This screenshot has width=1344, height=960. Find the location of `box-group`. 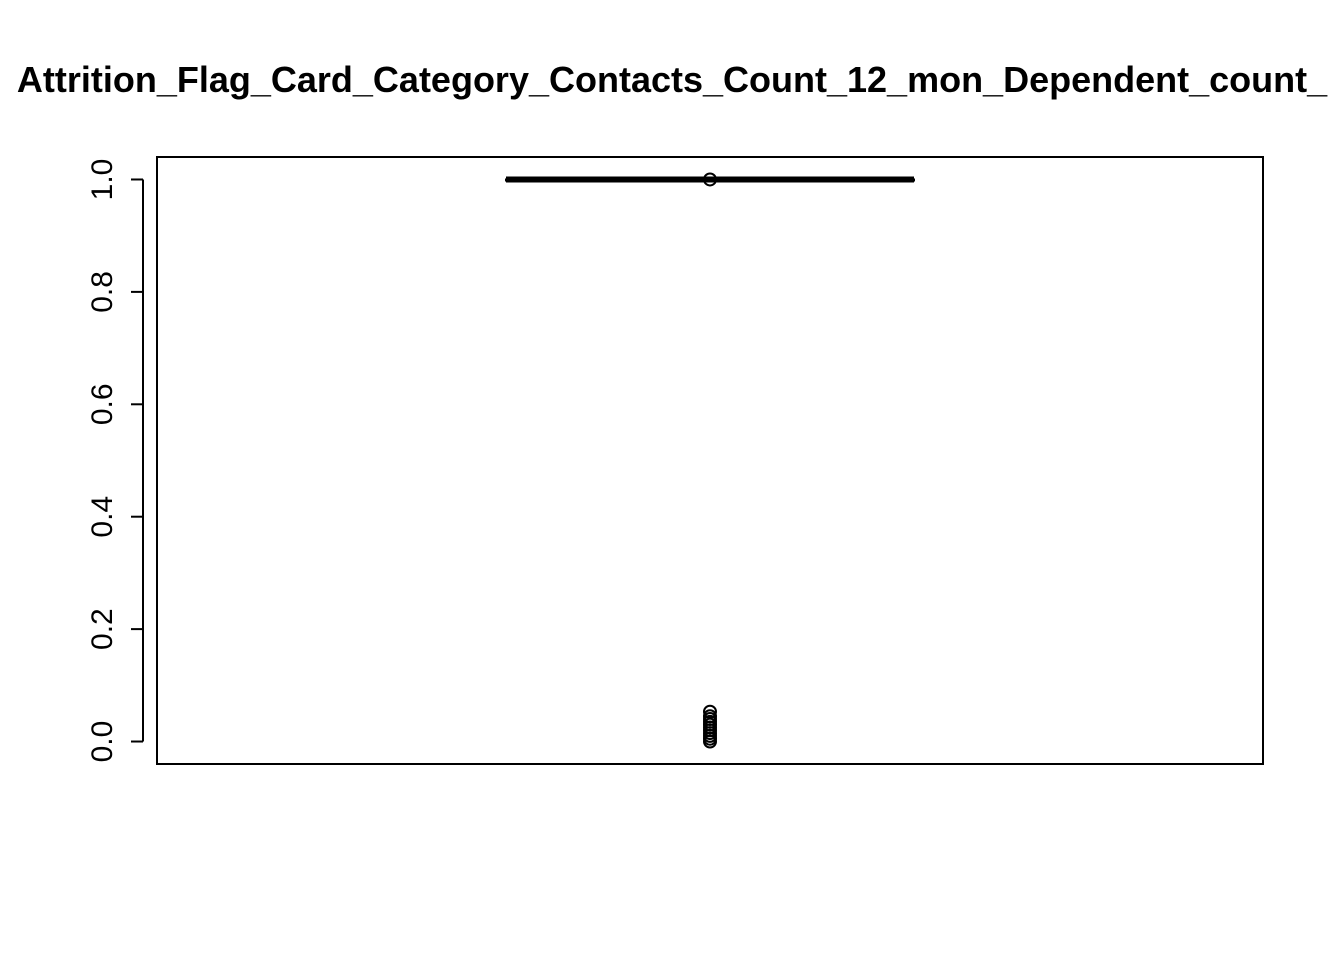

box-group is located at coordinates (710, 179).